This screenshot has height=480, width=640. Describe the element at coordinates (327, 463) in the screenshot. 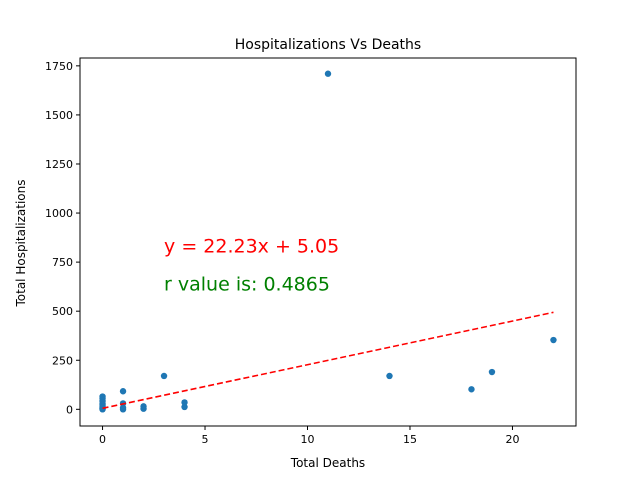

I see `x-axis-label: Total Deaths` at that location.